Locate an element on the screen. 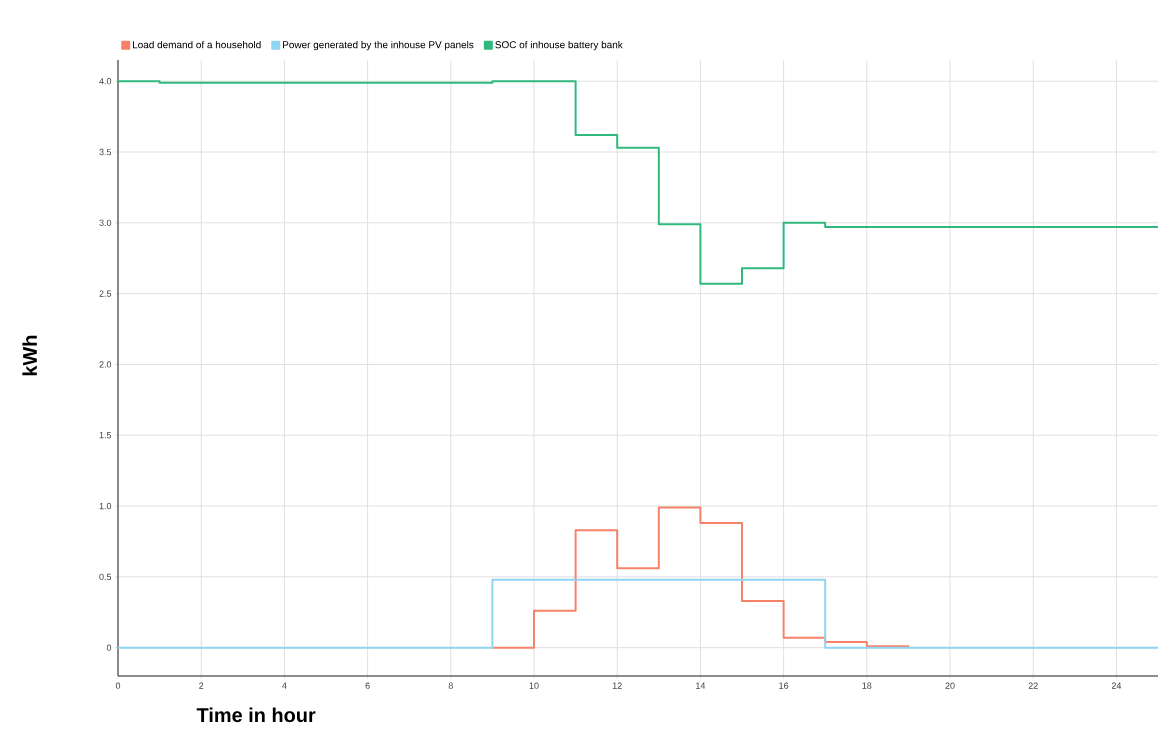 The image size is (1158, 744). x-tick-label: 10 is located at coordinates (534, 685).